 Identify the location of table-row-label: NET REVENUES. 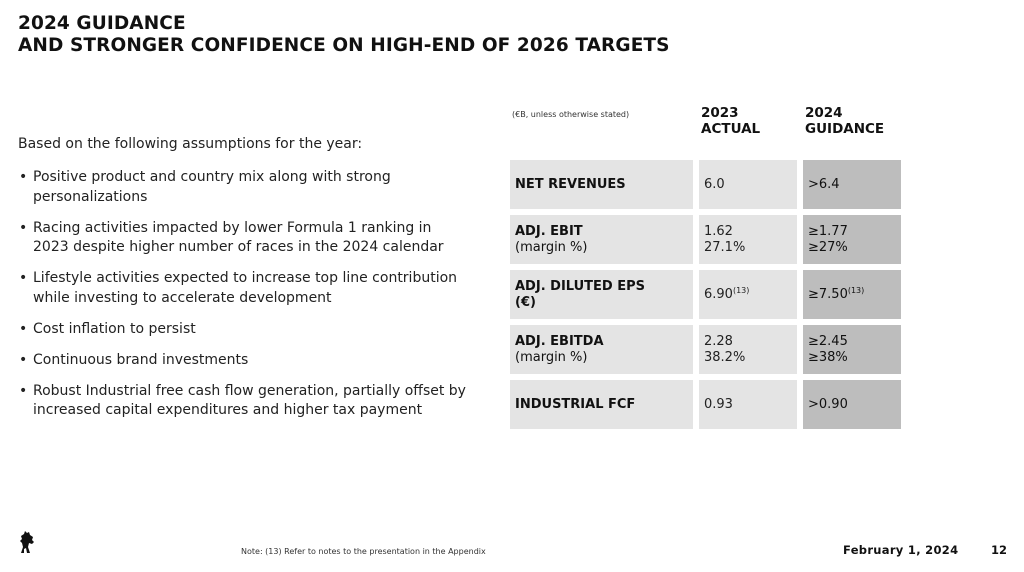
(601, 184).